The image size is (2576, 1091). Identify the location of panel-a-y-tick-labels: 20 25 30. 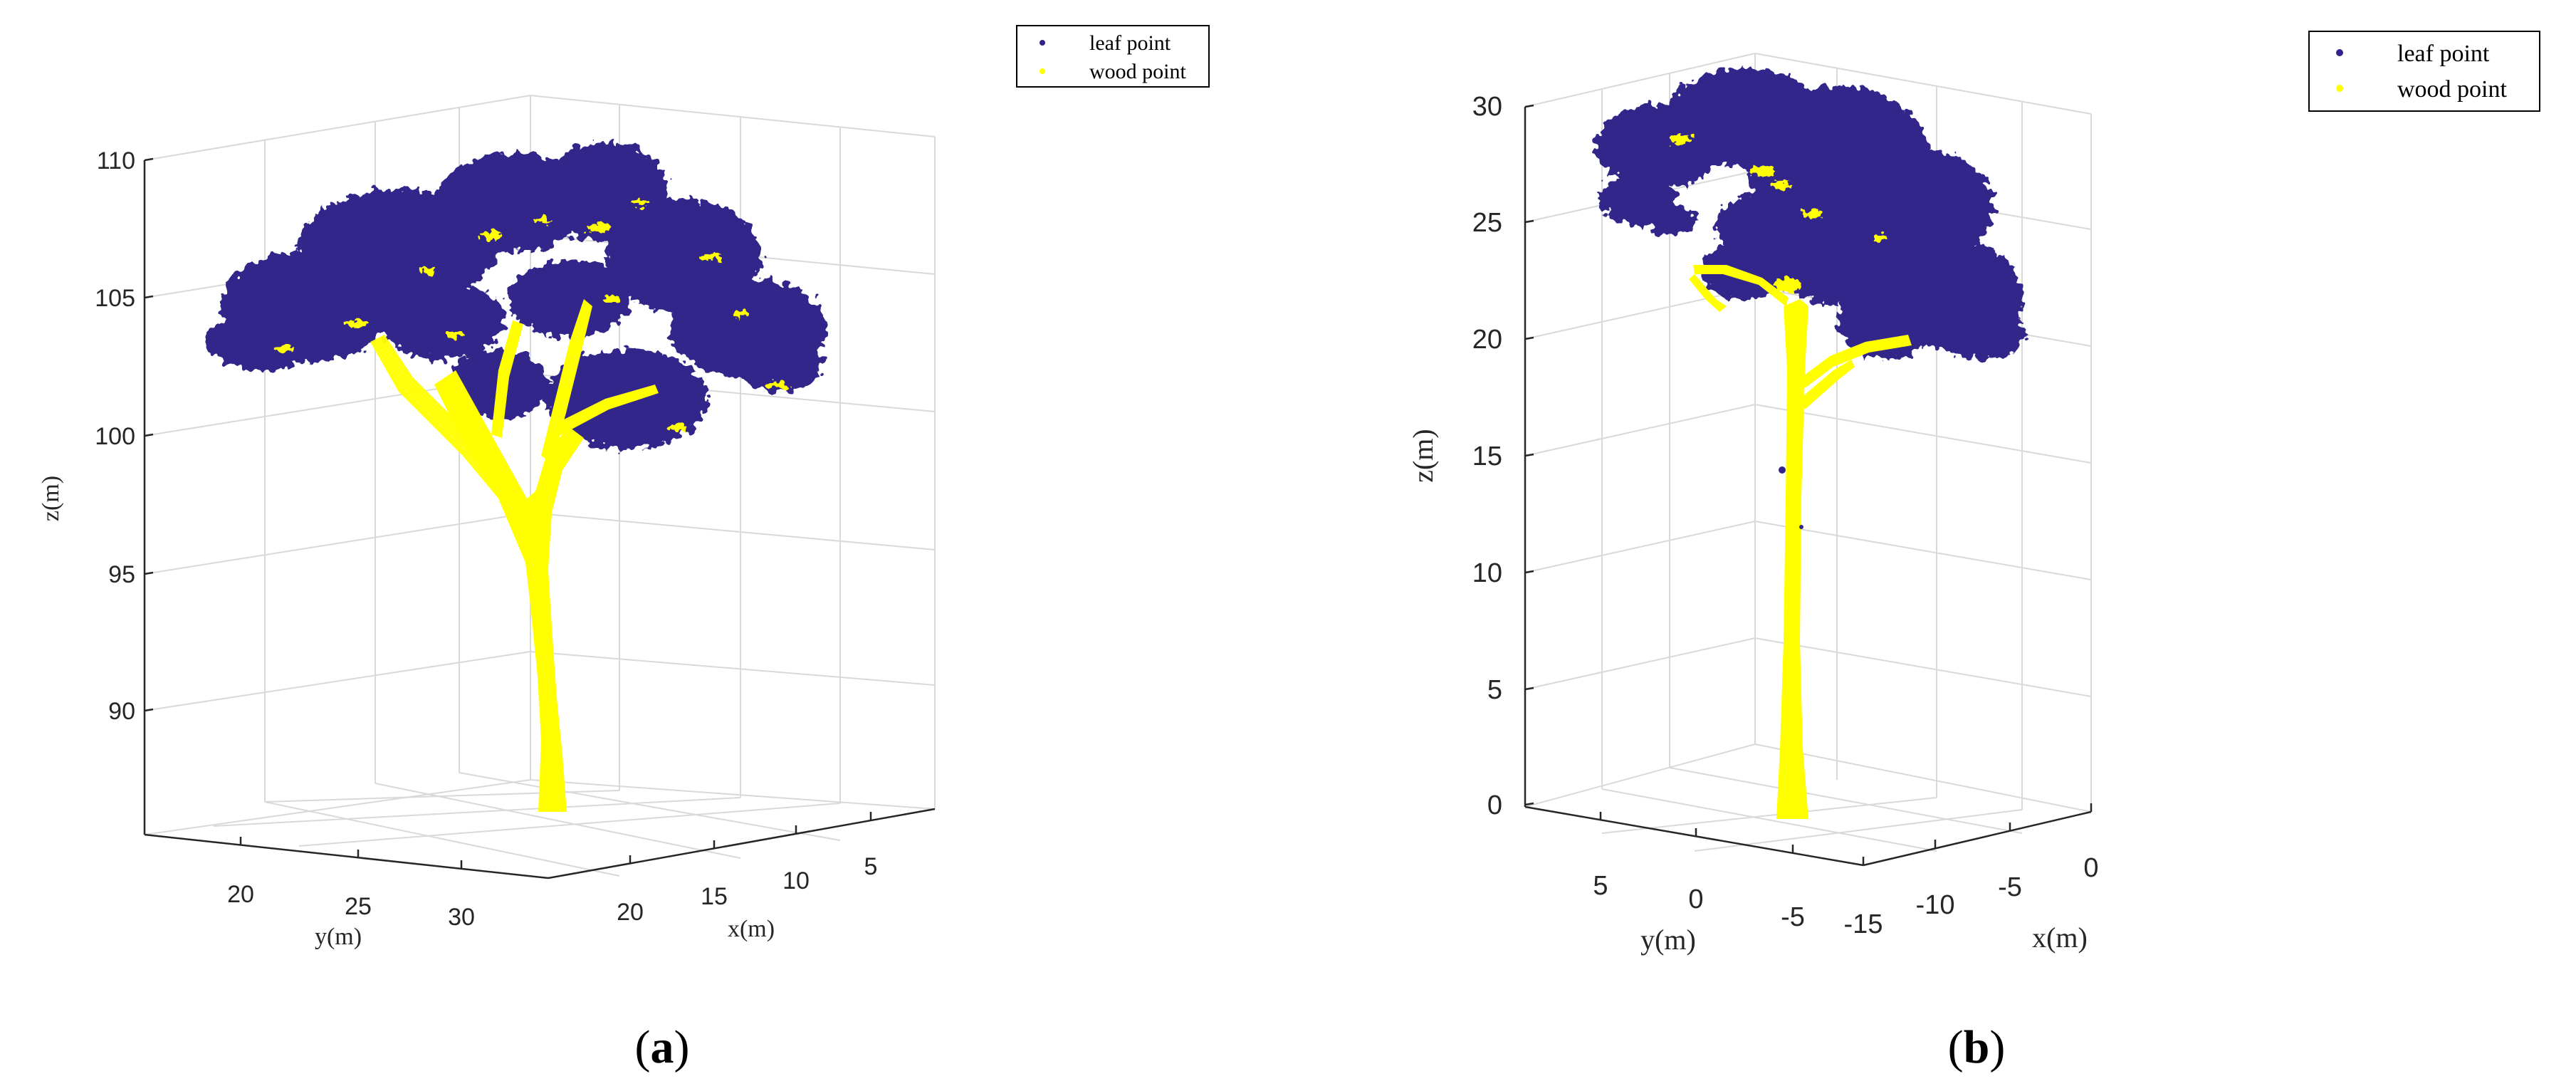
(351, 906).